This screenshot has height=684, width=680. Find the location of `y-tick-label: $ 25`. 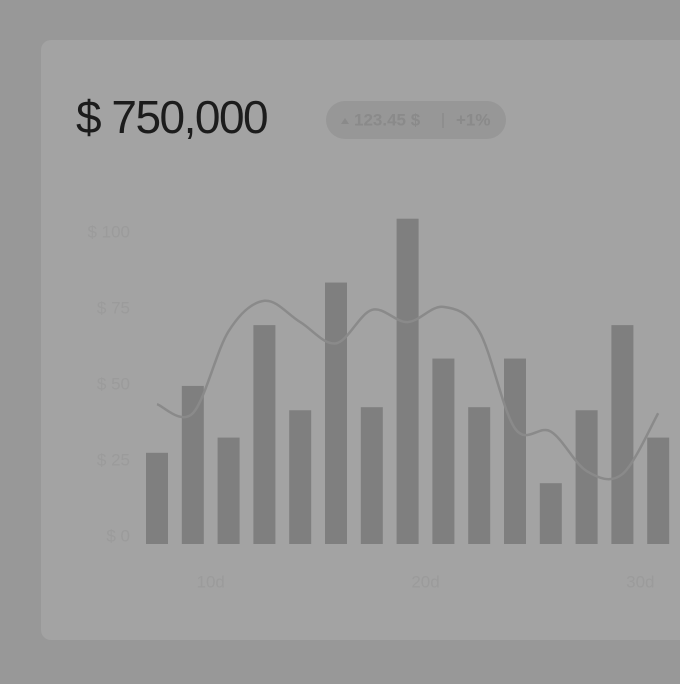

y-tick-label: $ 25 is located at coordinates (113, 459).